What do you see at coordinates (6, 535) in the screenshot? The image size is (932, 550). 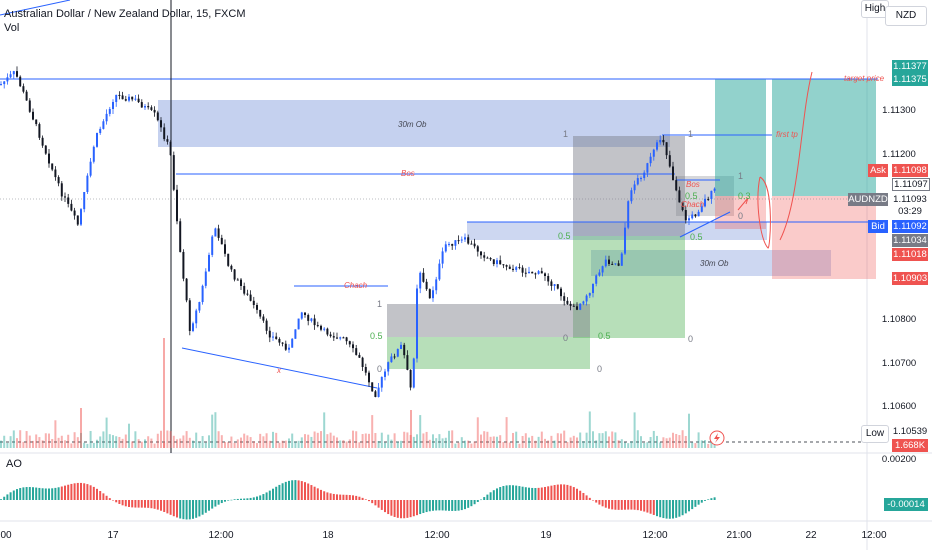 I see `time-label: 00` at bounding box center [6, 535].